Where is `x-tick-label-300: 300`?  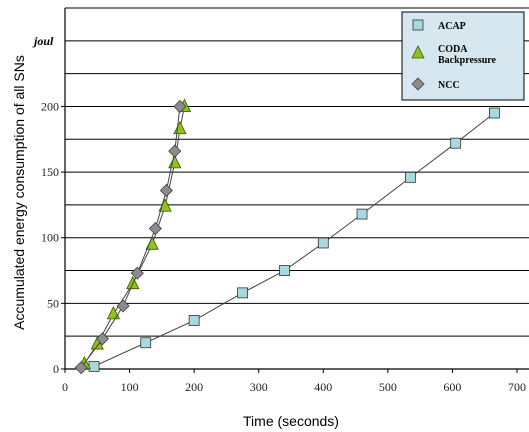 x-tick-label-300: 300 is located at coordinates (259, 387).